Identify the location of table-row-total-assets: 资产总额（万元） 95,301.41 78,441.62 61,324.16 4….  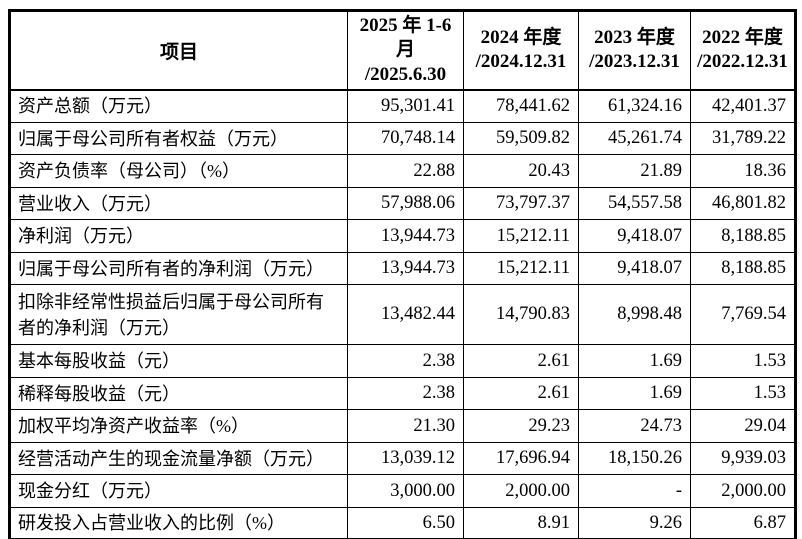
(402, 106).